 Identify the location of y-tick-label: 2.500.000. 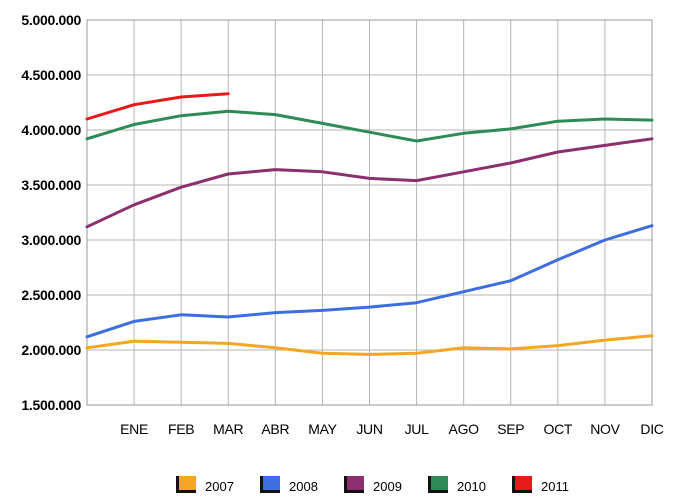
(51, 295).